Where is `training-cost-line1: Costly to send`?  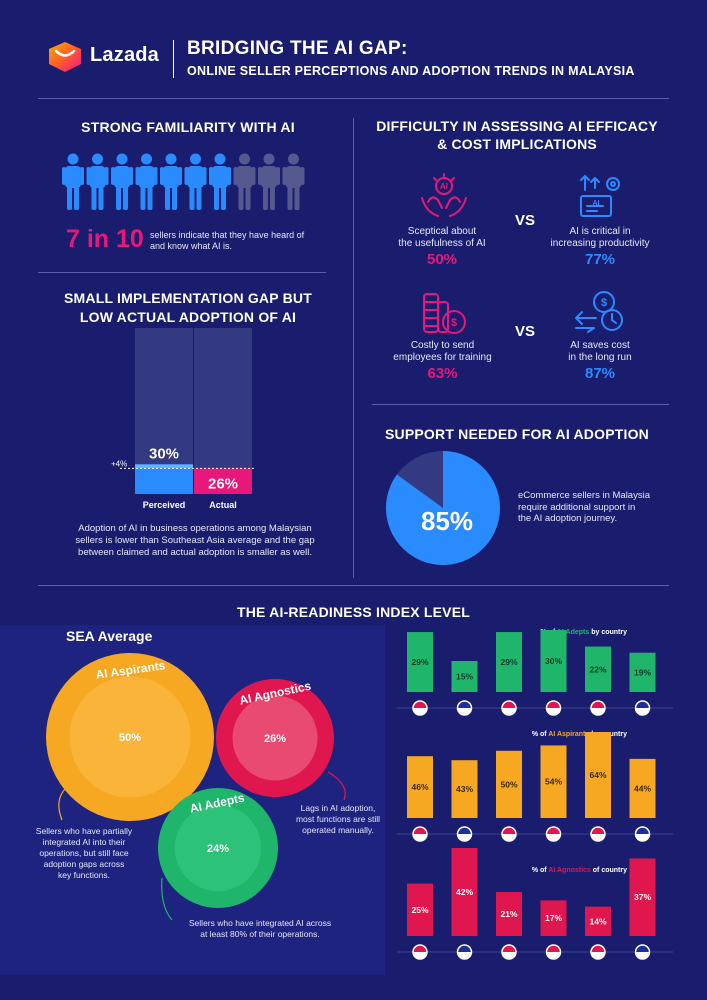
training-cost-line1: Costly to send is located at coordinates (442, 345).